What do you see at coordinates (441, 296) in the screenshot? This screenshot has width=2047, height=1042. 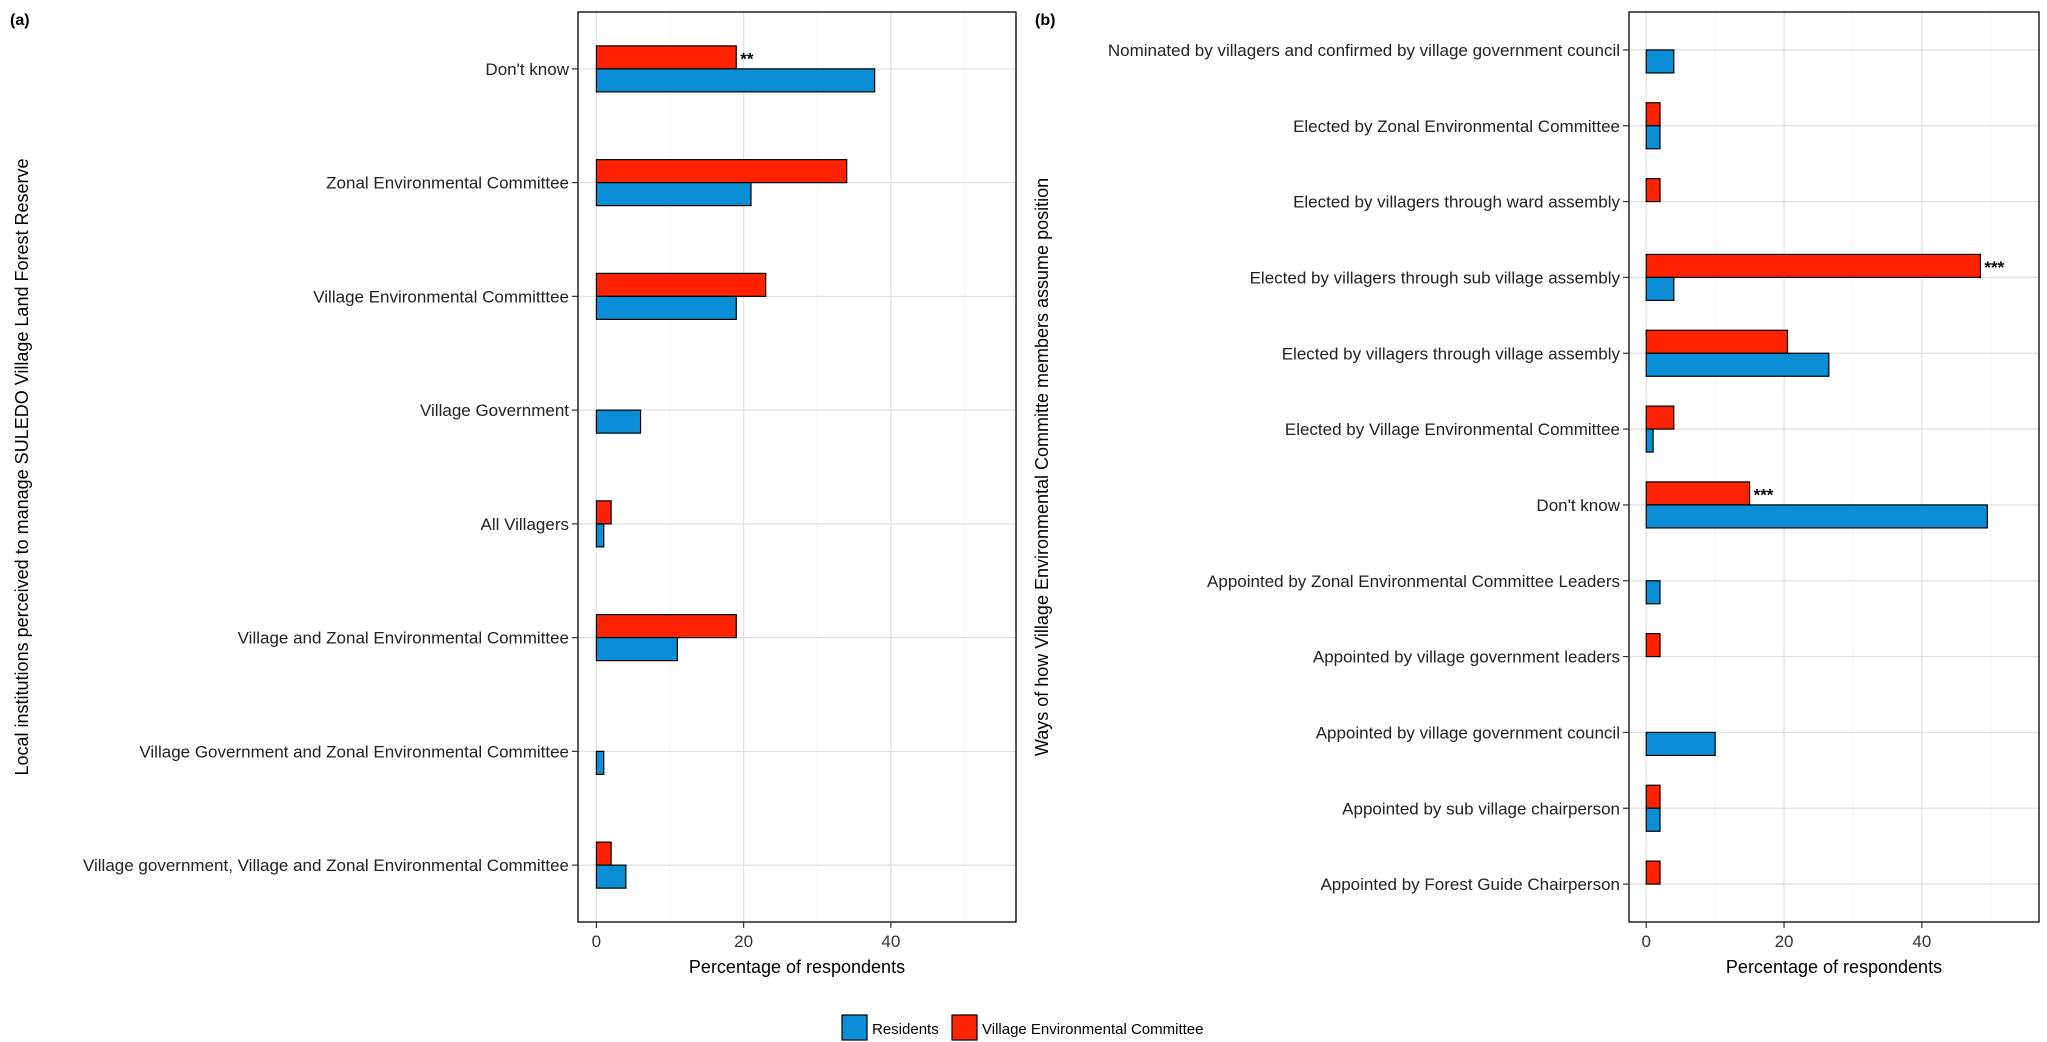 I see `y-tick-label: Village Environmental Committtee` at bounding box center [441, 296].